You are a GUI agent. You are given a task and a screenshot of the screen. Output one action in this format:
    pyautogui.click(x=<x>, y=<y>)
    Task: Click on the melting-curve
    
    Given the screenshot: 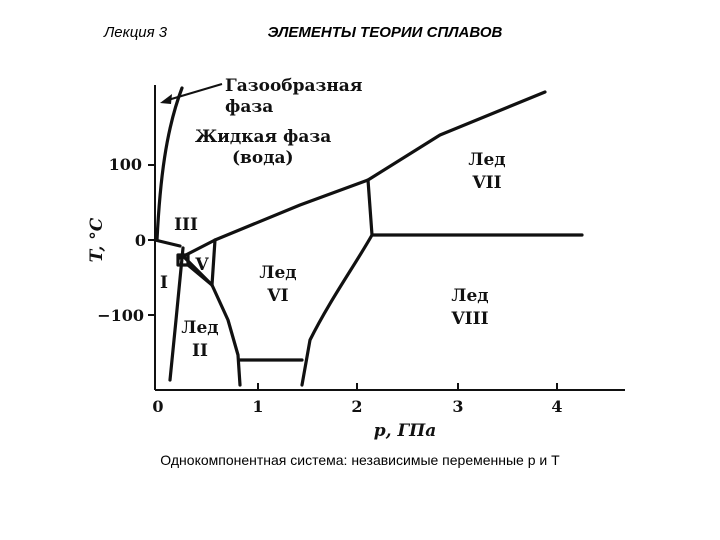 What is the action you would take?
    pyautogui.click(x=167, y=243)
    